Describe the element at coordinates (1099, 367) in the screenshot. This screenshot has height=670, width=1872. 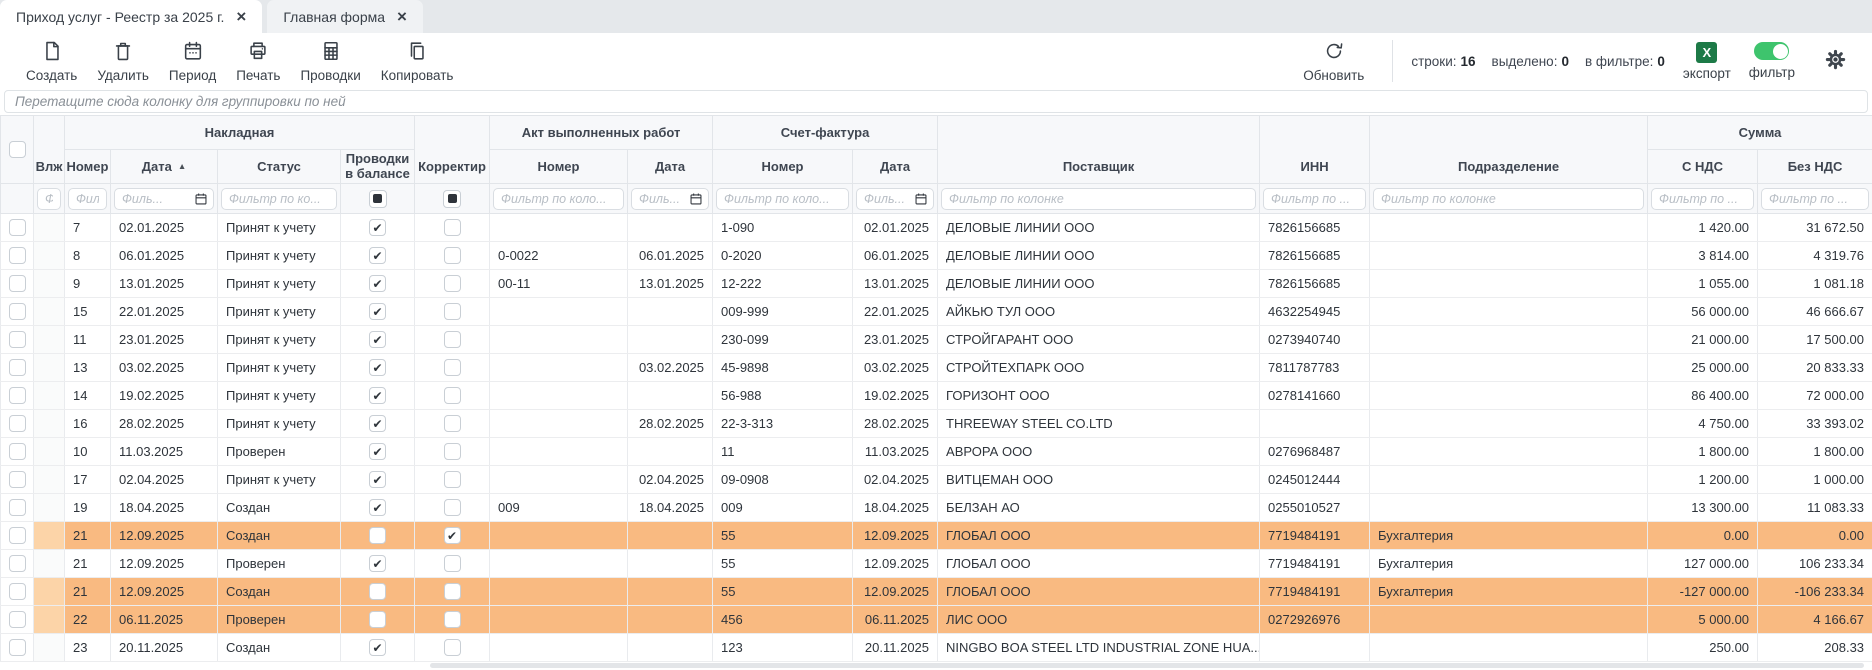
I see `cell-supplier: СТРОЙТЕХПАРК ООО` at that location.